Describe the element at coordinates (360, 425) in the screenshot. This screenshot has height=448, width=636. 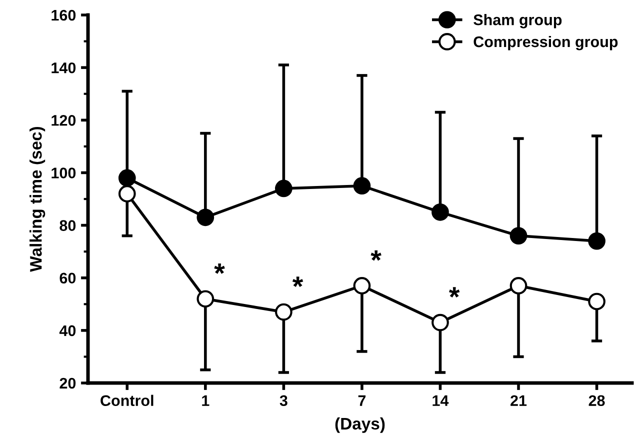
I see `x-axis-title: (Days)` at that location.